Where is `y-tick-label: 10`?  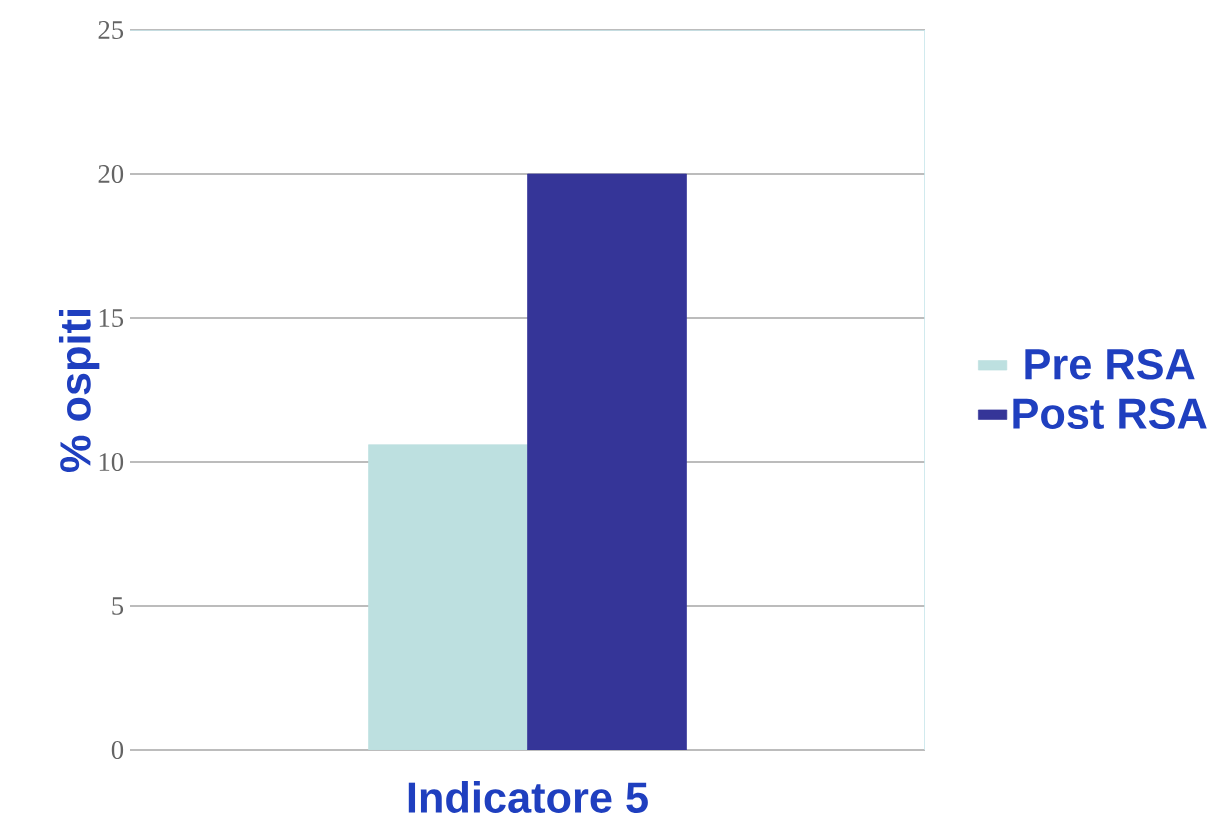 y-tick-label: 10 is located at coordinates (111, 462).